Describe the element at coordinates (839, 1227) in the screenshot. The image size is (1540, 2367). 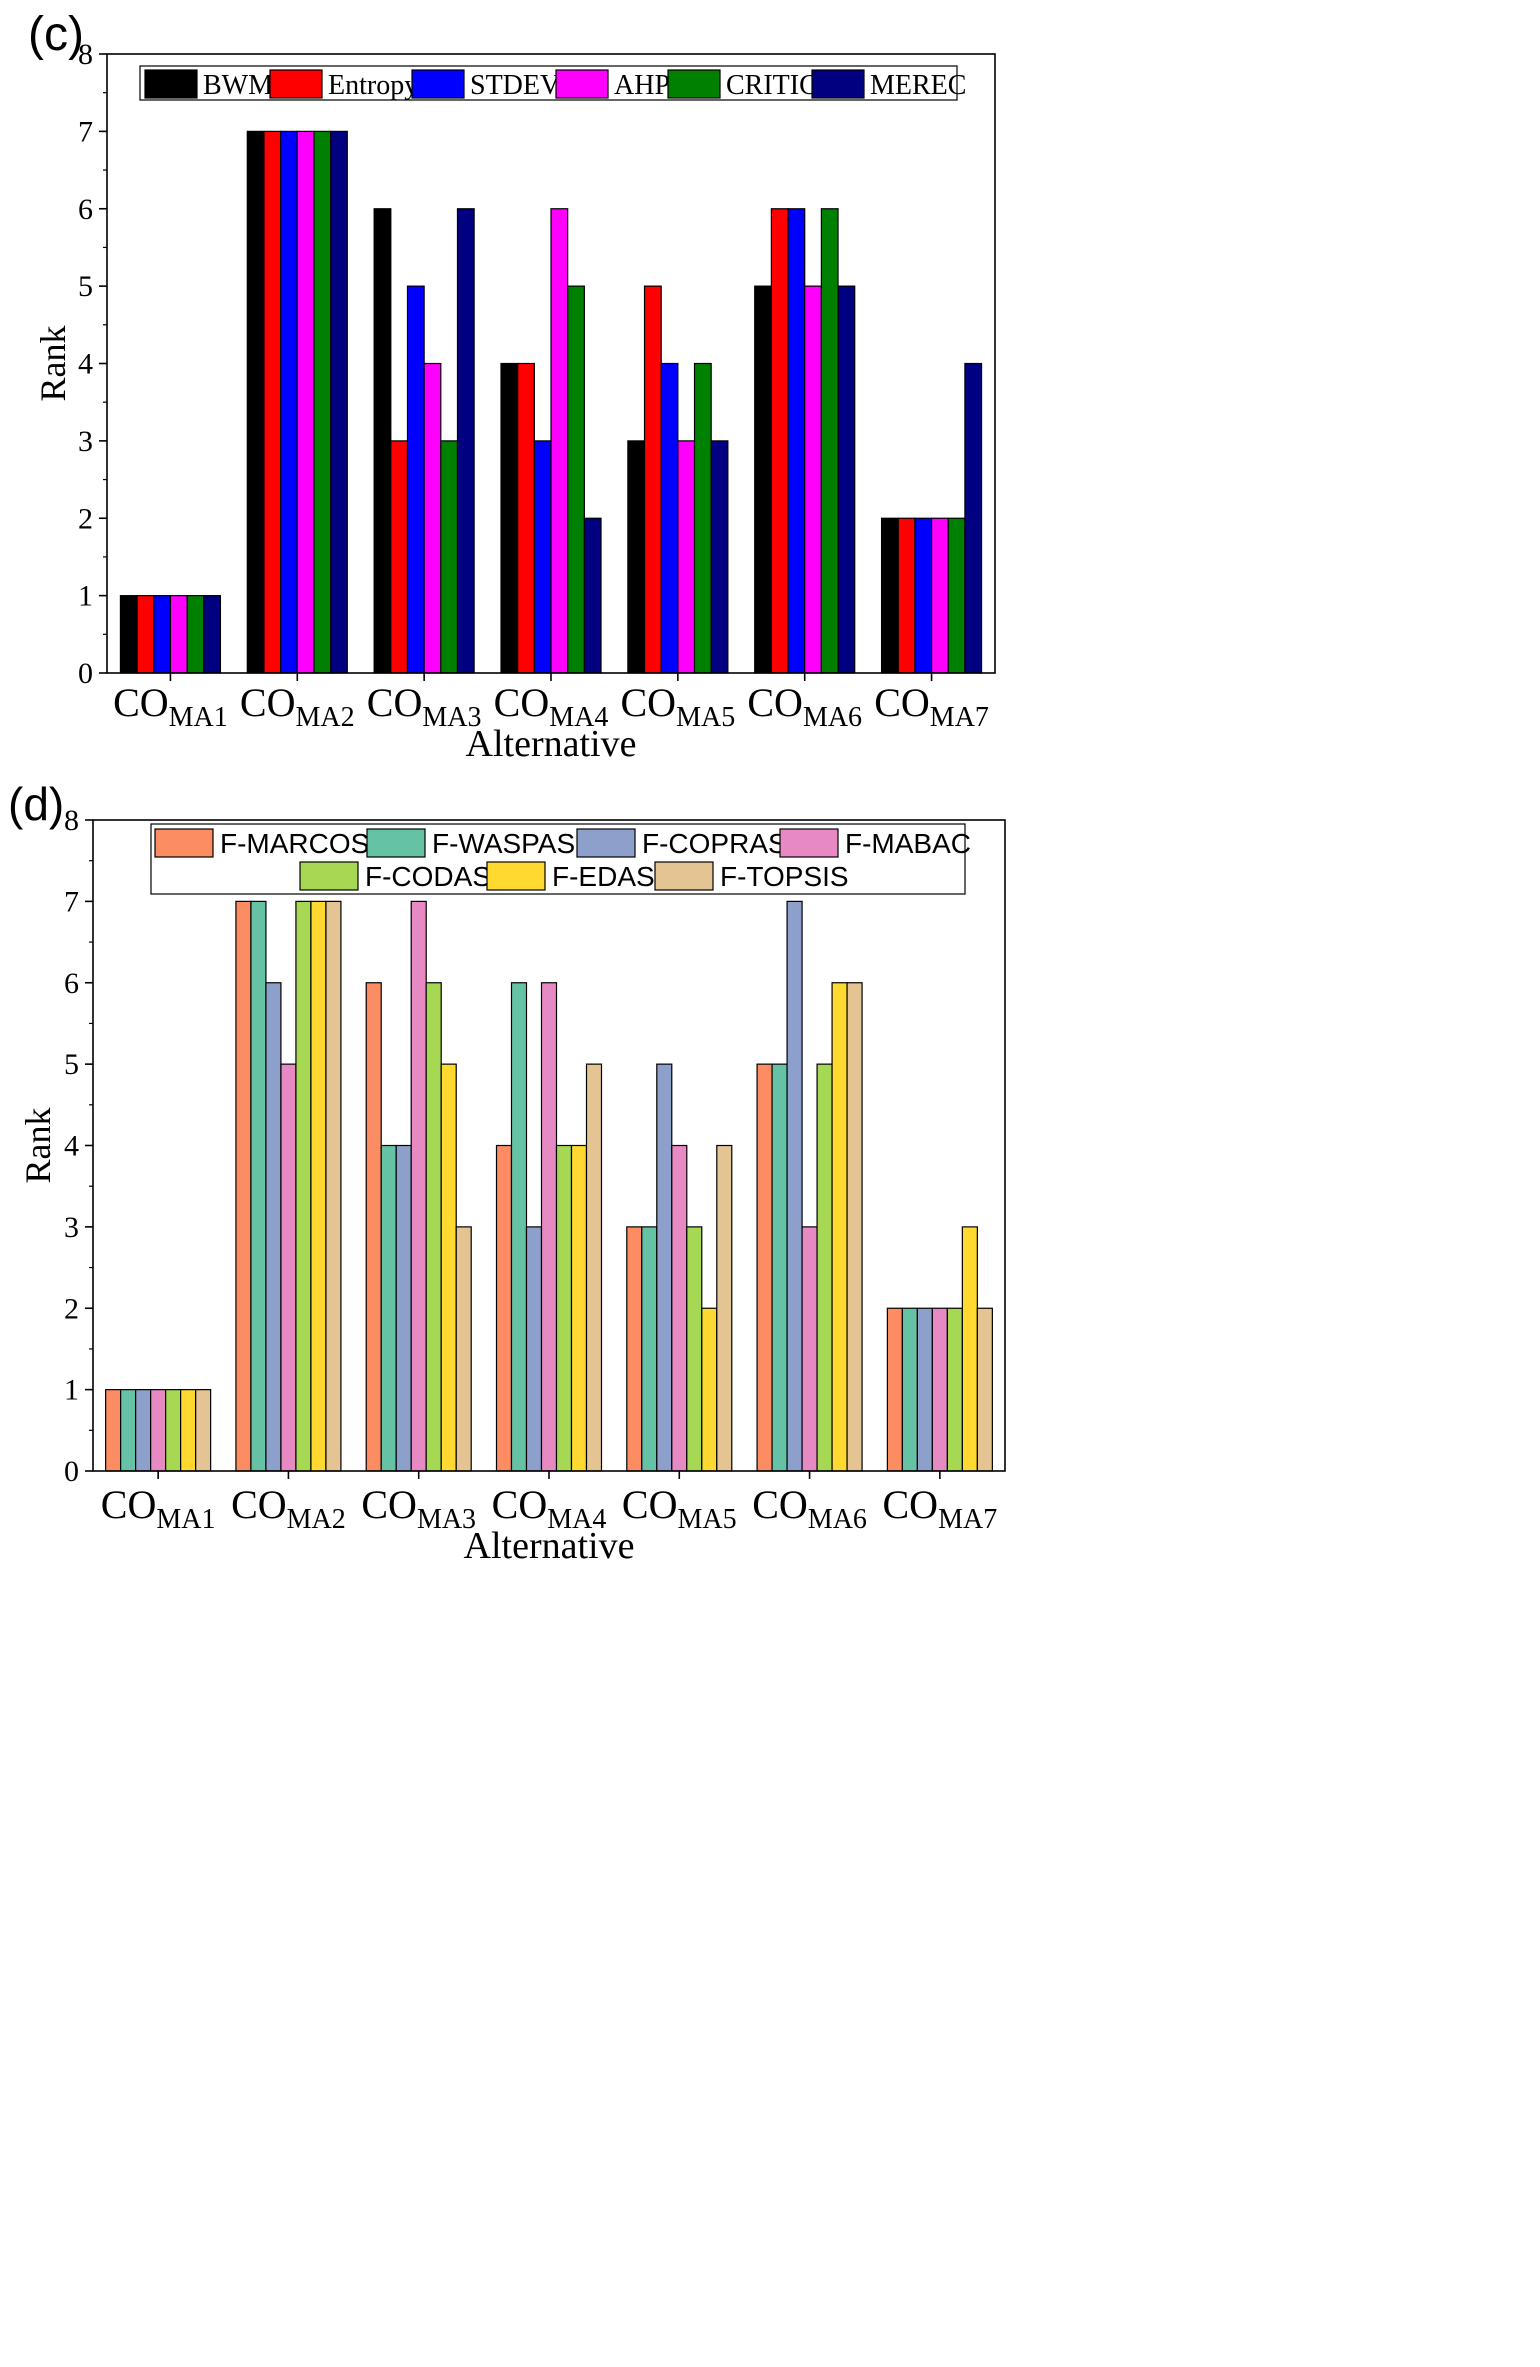
I see `bar-f-edas-ma6` at that location.